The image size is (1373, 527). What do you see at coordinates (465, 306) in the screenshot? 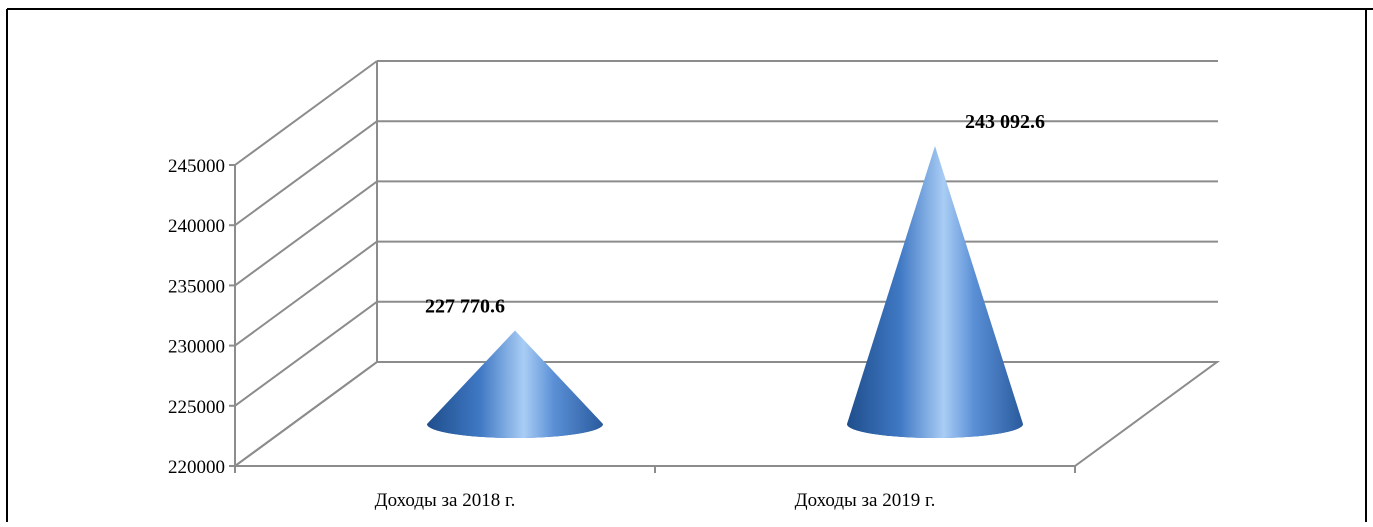
I see `data-label: 227 770.6` at bounding box center [465, 306].